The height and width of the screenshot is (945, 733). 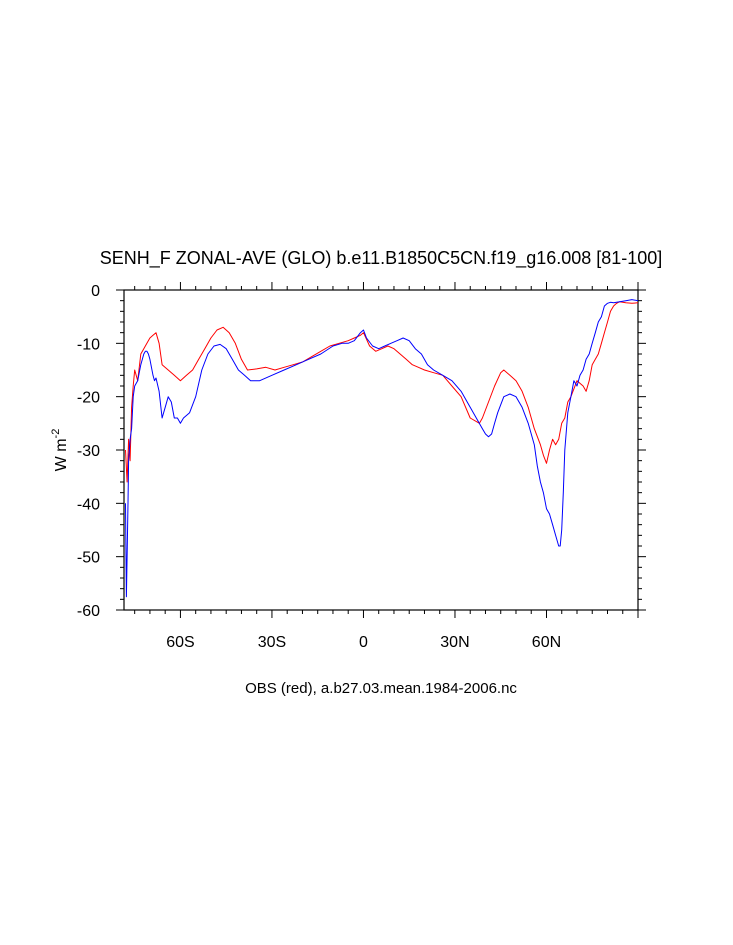 I want to click on x-tick-label: 30S, so click(x=272, y=642).